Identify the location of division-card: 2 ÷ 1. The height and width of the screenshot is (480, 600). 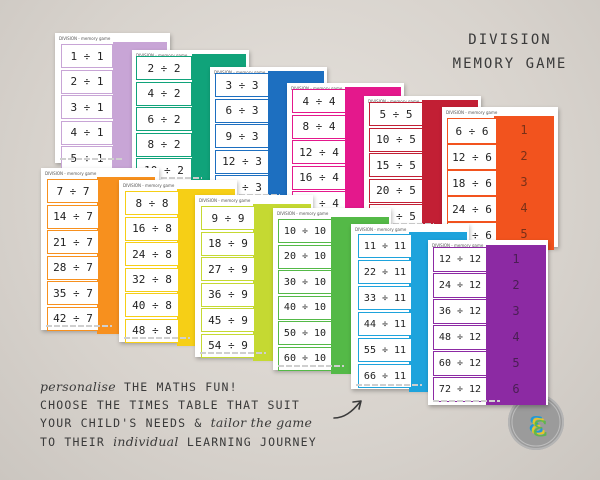
(87, 81).